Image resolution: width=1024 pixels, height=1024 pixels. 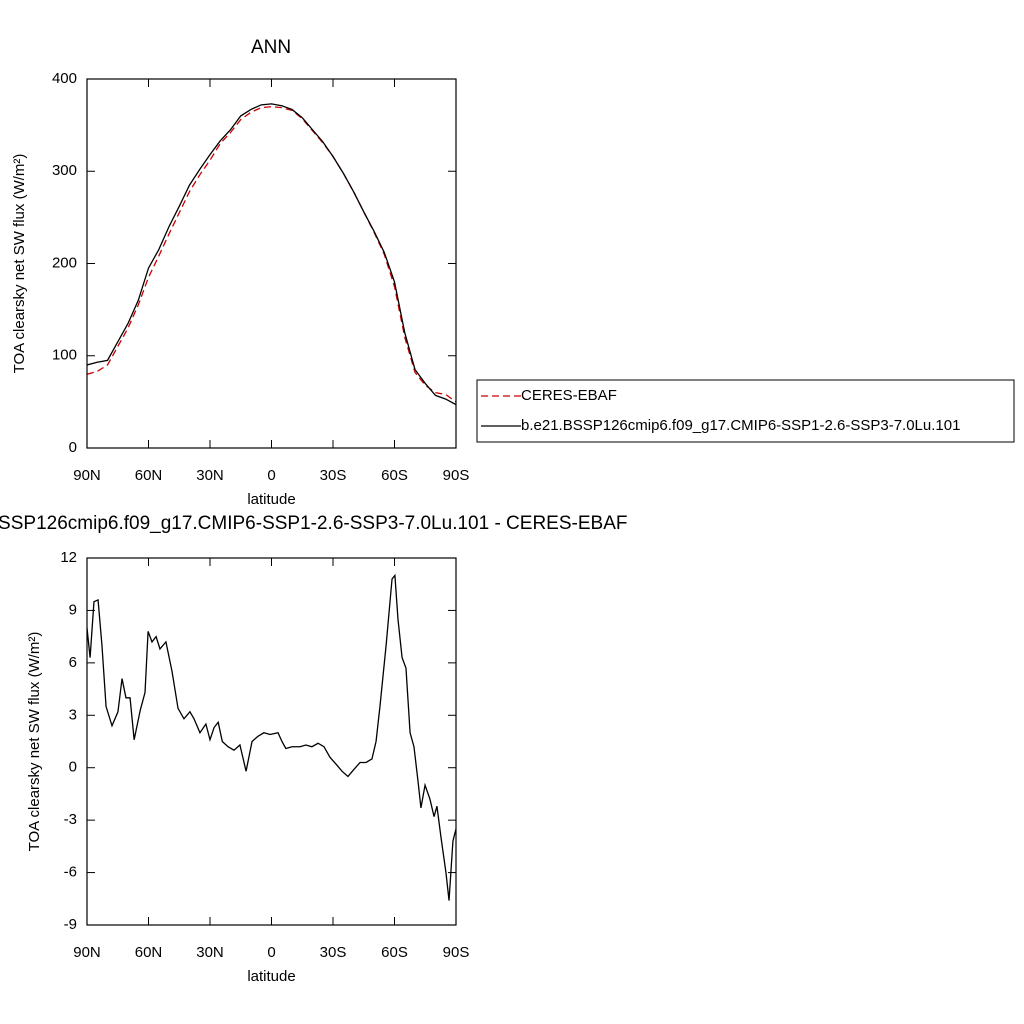 What do you see at coordinates (64, 78) in the screenshot?
I see `y-tick-label: 400` at bounding box center [64, 78].